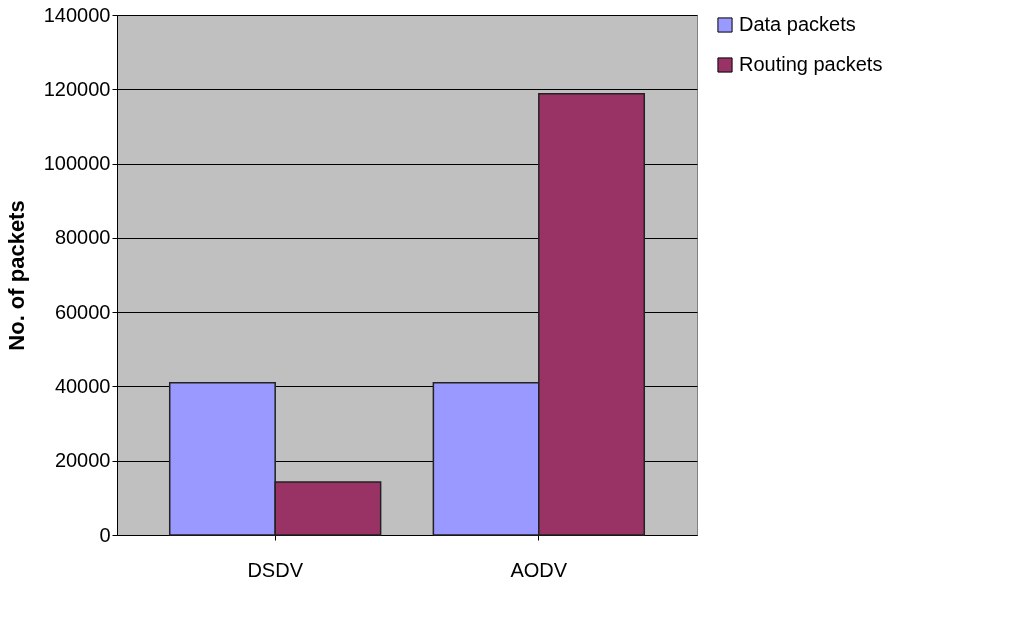 This screenshot has width=1027, height=622. Describe the element at coordinates (82, 237) in the screenshot. I see `y-tick-label: 80000` at that location.